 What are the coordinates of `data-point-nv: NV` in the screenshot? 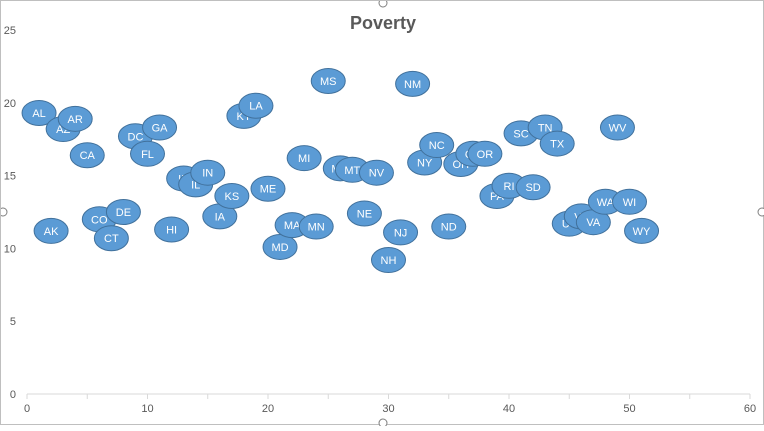 It's located at (376, 172).